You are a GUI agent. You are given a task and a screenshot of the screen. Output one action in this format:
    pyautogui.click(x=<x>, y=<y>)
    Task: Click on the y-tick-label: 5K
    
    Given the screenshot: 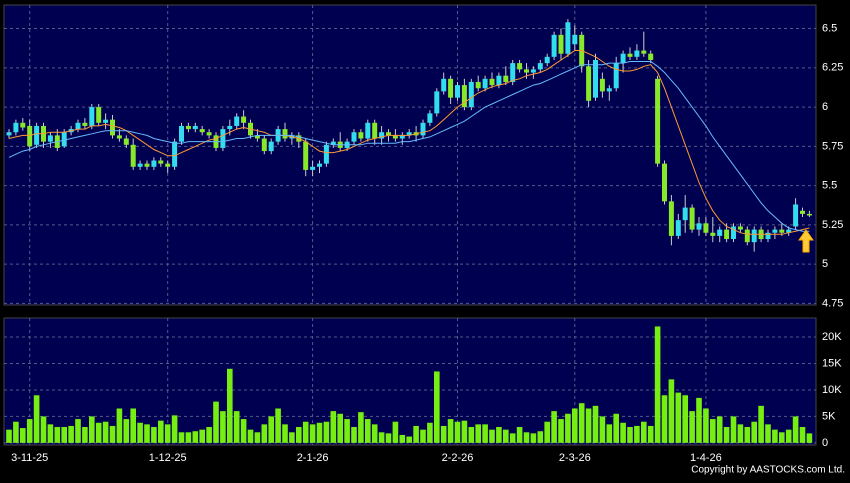 What is the action you would take?
    pyautogui.click(x=829, y=416)
    